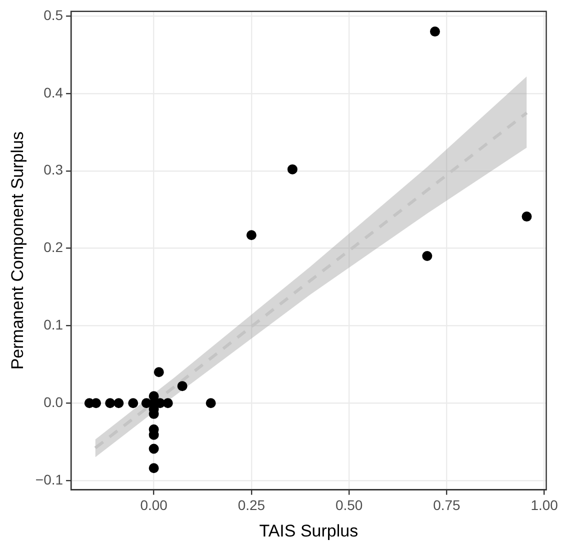 The image size is (561, 548). Describe the element at coordinates (544, 505) in the screenshot. I see `x-tick-label: 1.00` at that location.